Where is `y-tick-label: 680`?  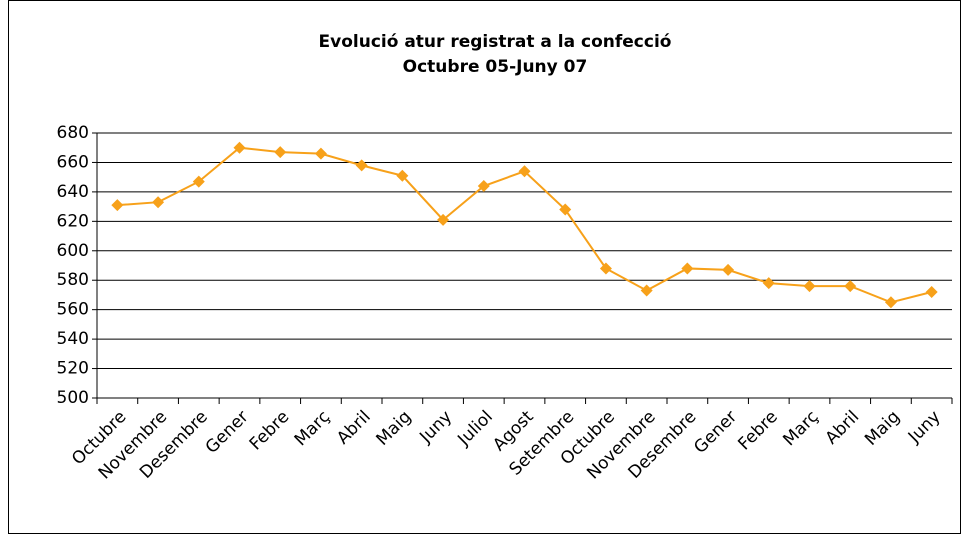
y-tick-label: 680 is located at coordinates (73, 133).